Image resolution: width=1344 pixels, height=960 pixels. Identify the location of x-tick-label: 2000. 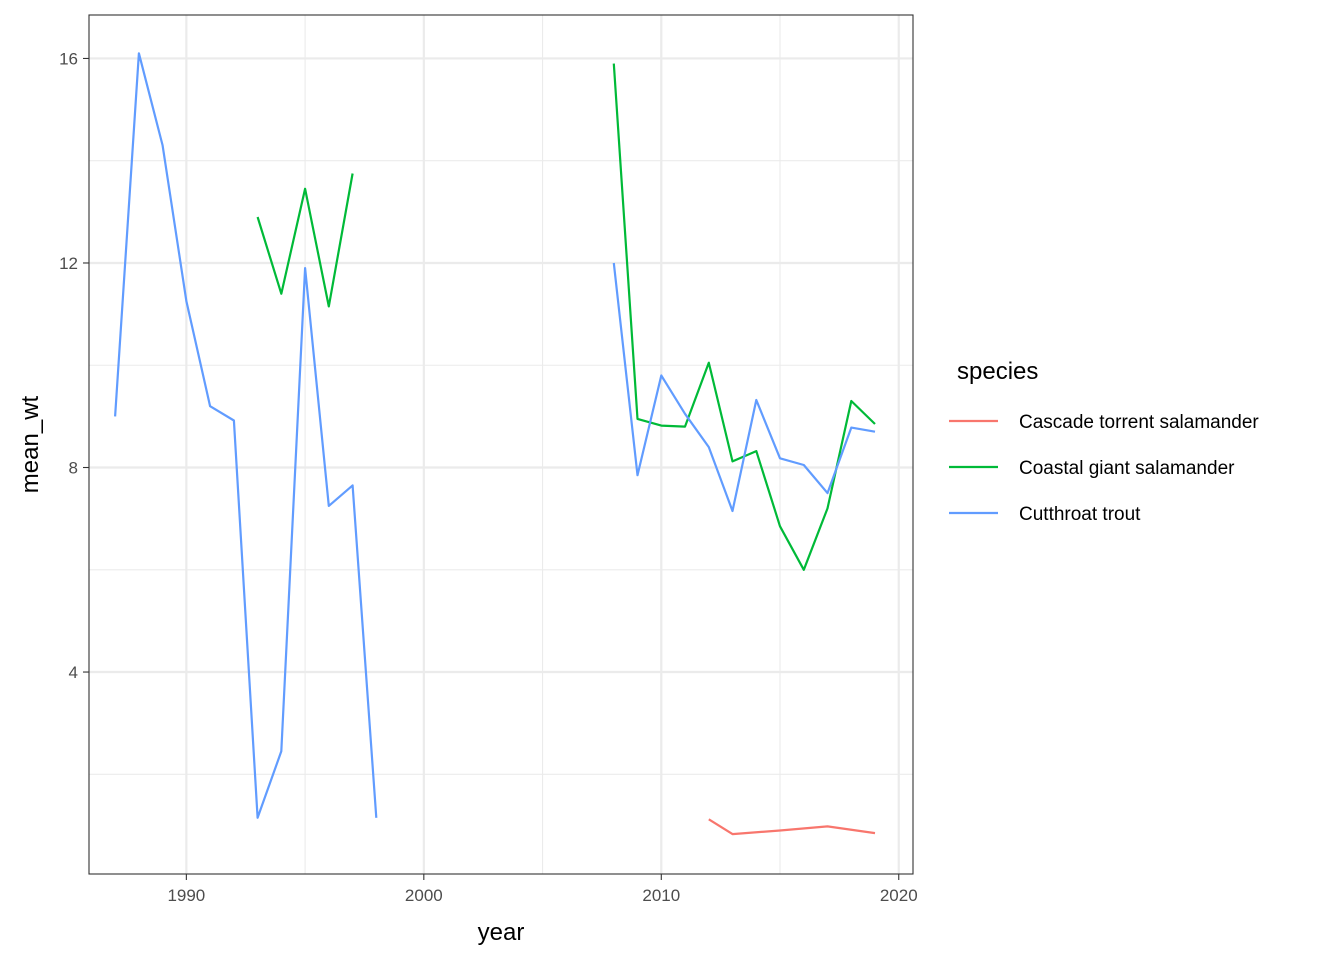
(424, 895).